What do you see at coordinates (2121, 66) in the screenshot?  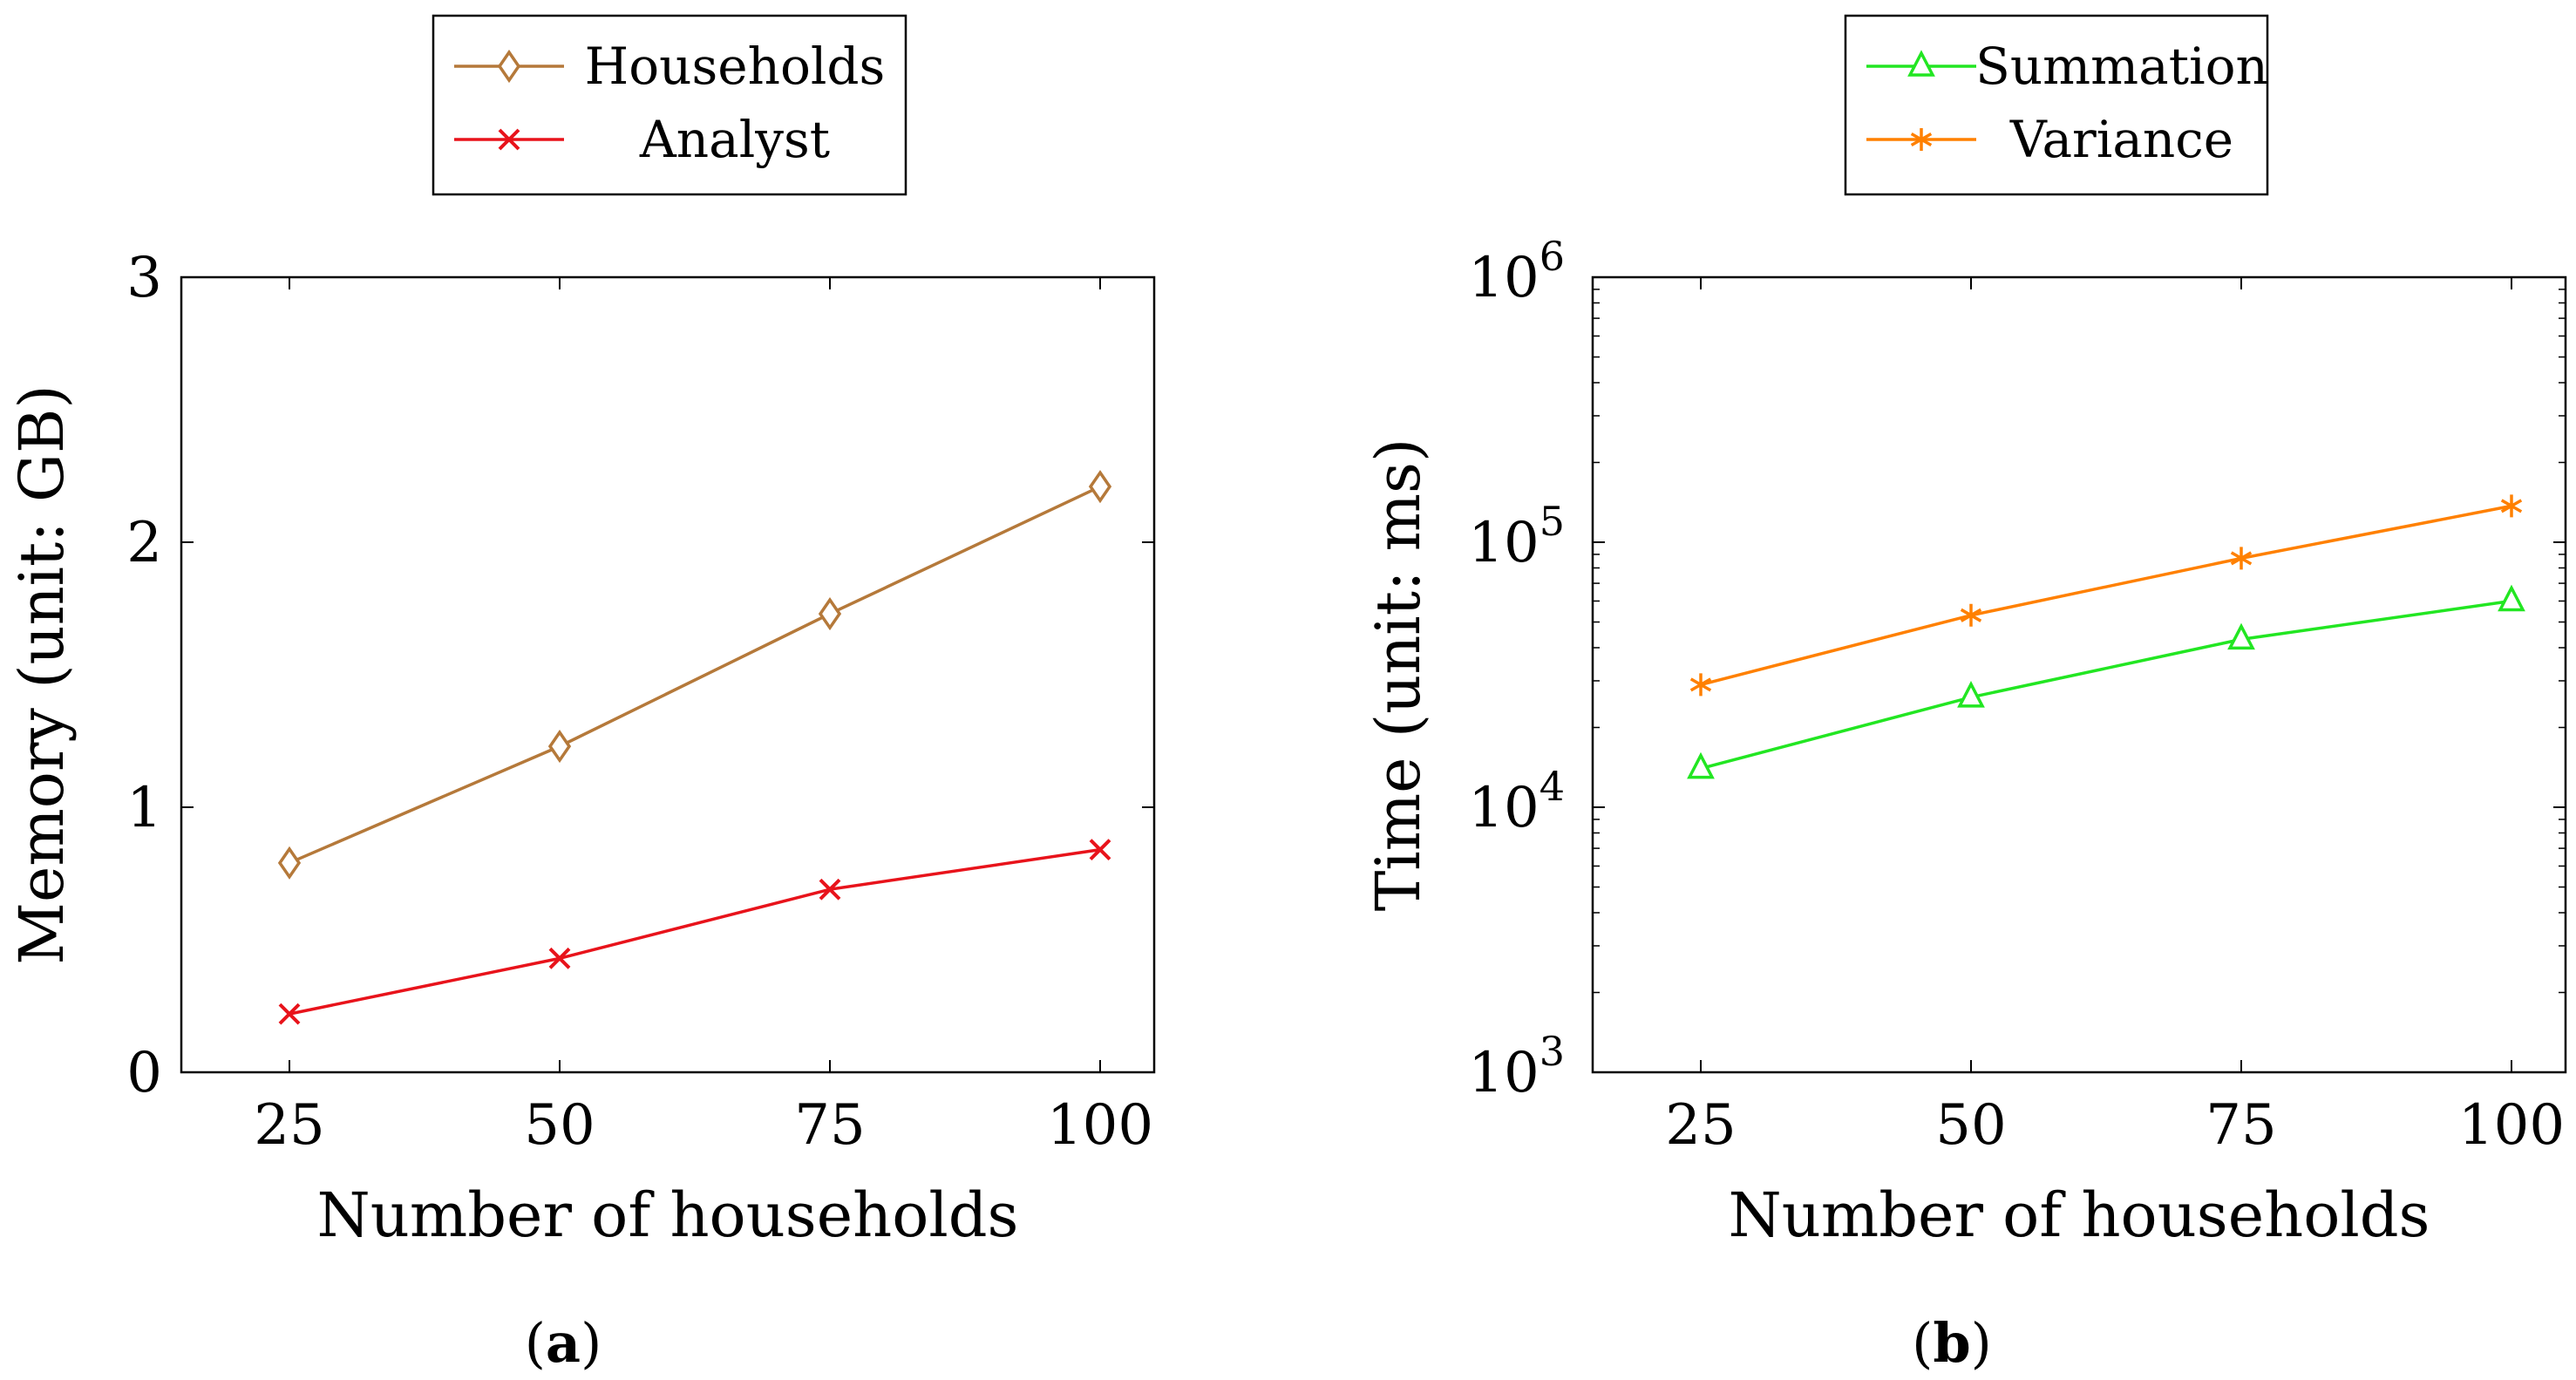 I see `legend-label: Summation` at bounding box center [2121, 66].